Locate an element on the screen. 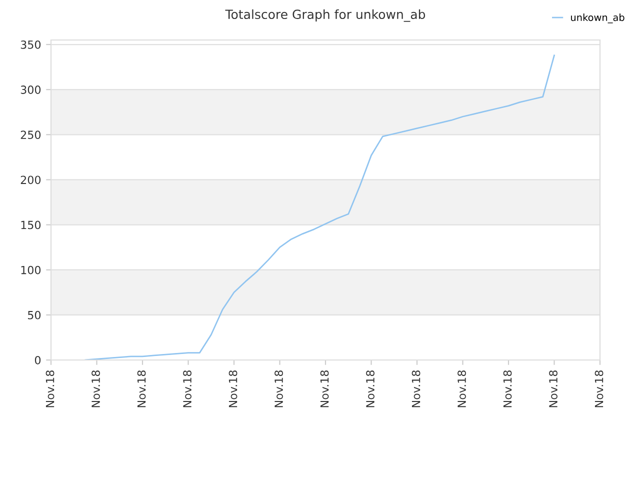 This screenshot has height=480, width=640. y-tick-label: 250 is located at coordinates (30, 135).